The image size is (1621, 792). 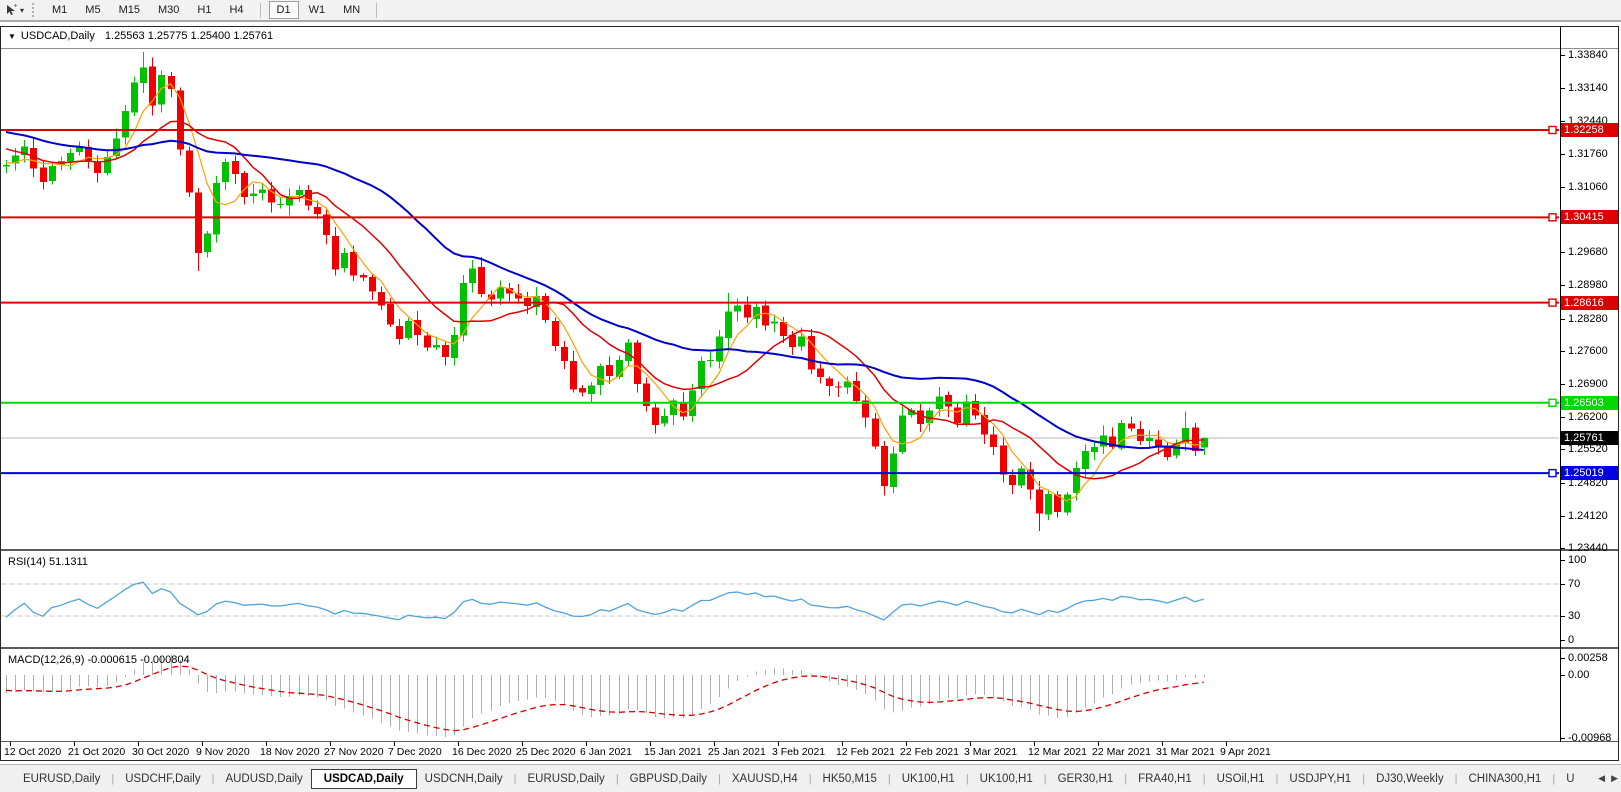 I want to click on chart-tab-usdcad-daily-3: USDCAD,Daily, so click(x=363, y=778).